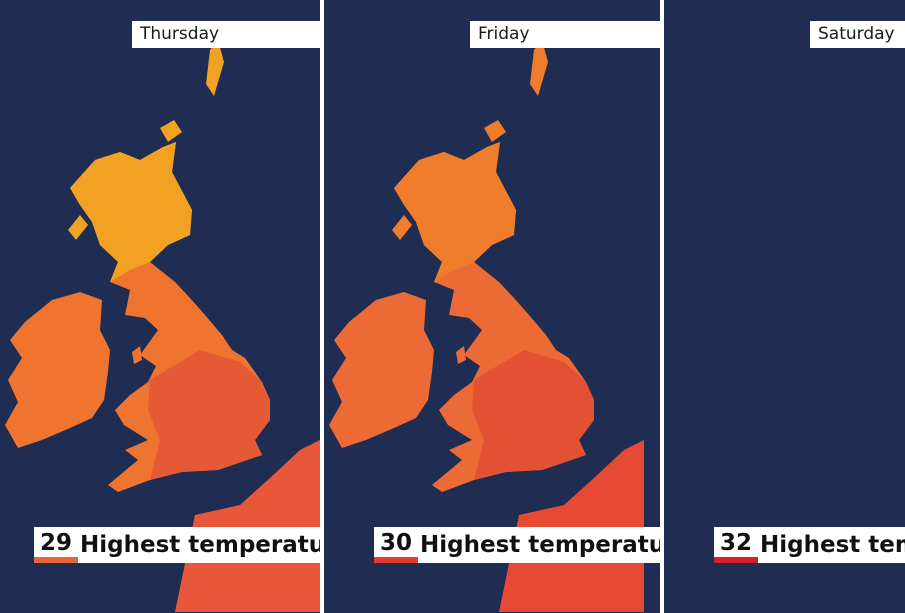 Image resolution: width=905 pixels, height=613 pixels. Describe the element at coordinates (736, 543) in the screenshot. I see `temperature-value: 32` at that location.